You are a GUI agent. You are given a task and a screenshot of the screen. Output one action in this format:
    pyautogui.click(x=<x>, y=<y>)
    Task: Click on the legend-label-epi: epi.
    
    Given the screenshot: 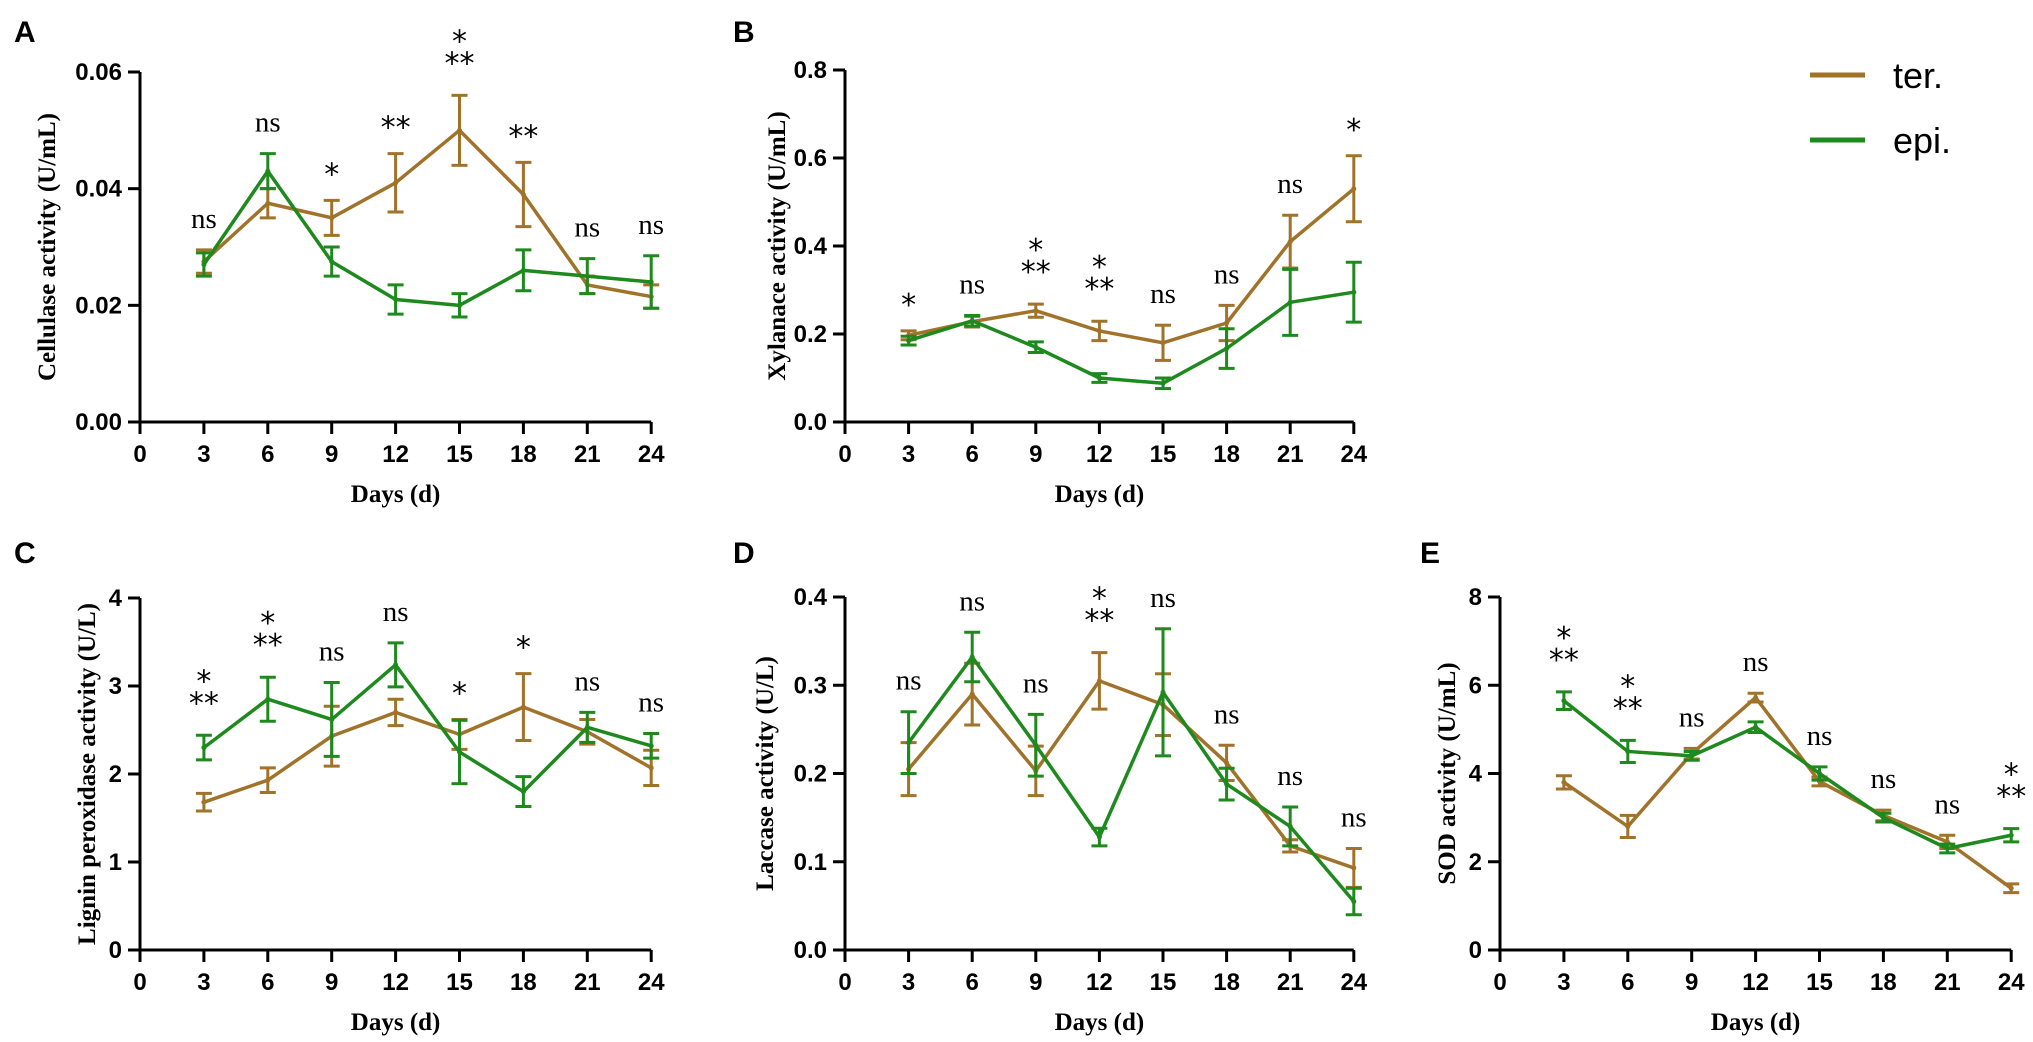 What is the action you would take?
    pyautogui.click(x=1922, y=140)
    